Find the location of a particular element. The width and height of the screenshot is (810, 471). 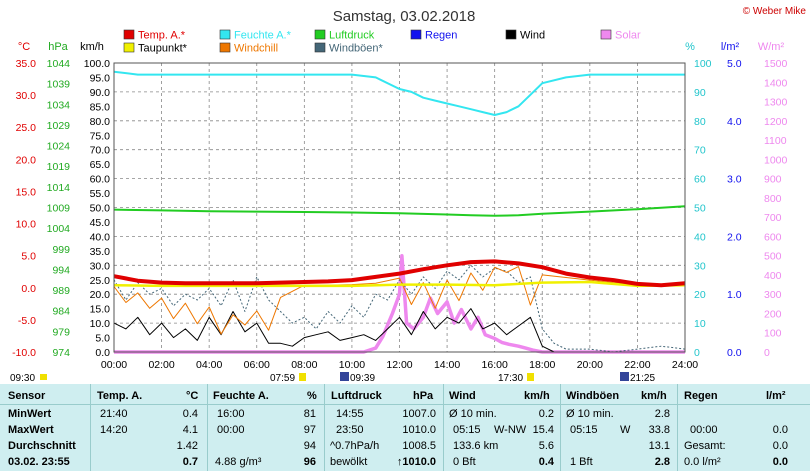

solar-axis-tick: 800 is located at coordinates (773, 199).